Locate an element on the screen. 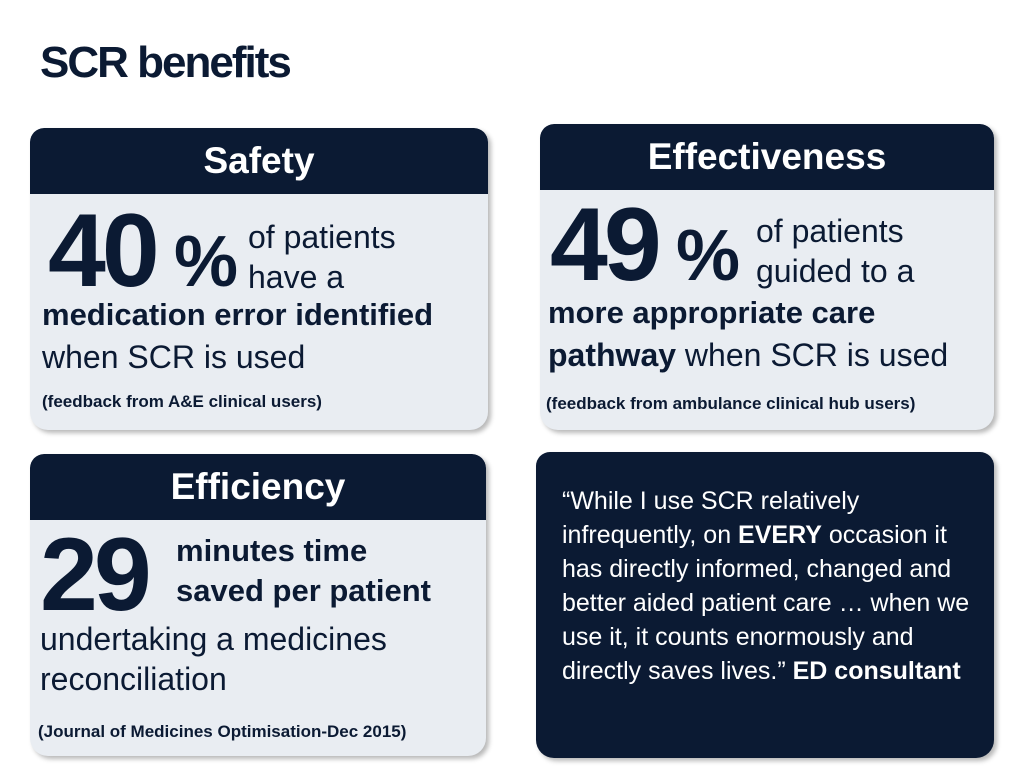 The image size is (1024, 768). effectiveness-line-3: pathway when SCR is used is located at coordinates (748, 355).